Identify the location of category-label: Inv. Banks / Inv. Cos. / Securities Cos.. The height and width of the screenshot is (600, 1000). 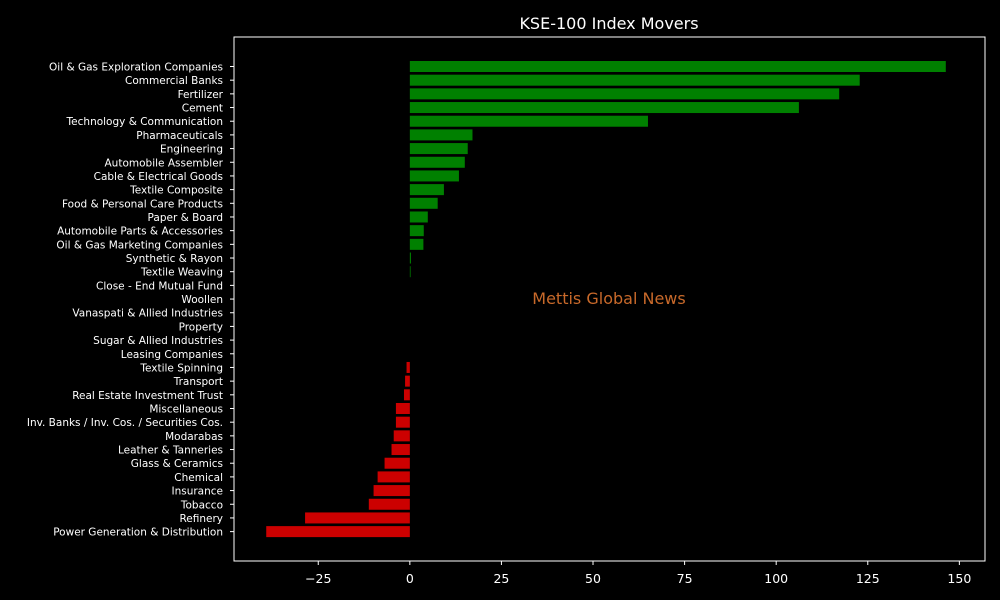
(125, 423).